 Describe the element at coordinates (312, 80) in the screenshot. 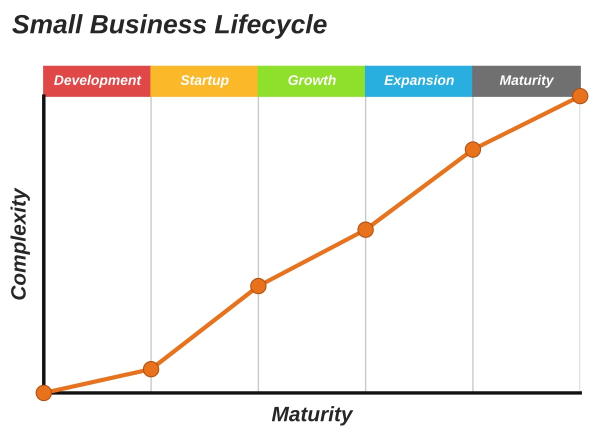

I see `text: Growth` at that location.